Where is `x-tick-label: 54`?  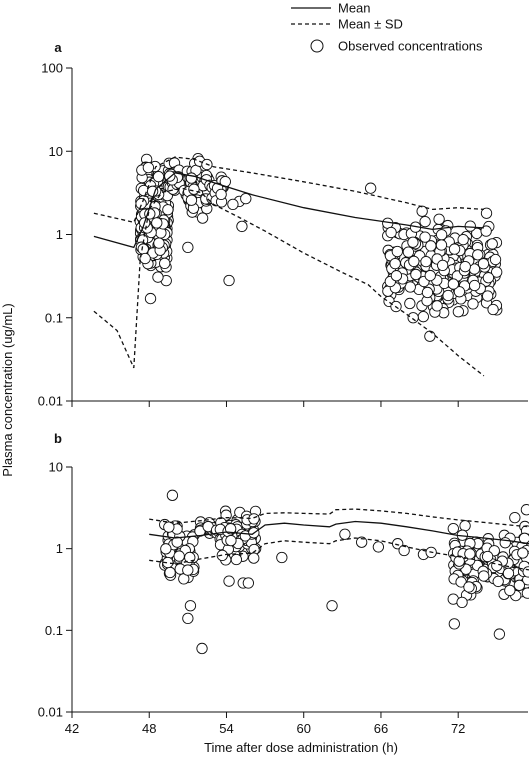 x-tick-label: 54 is located at coordinates (226, 728).